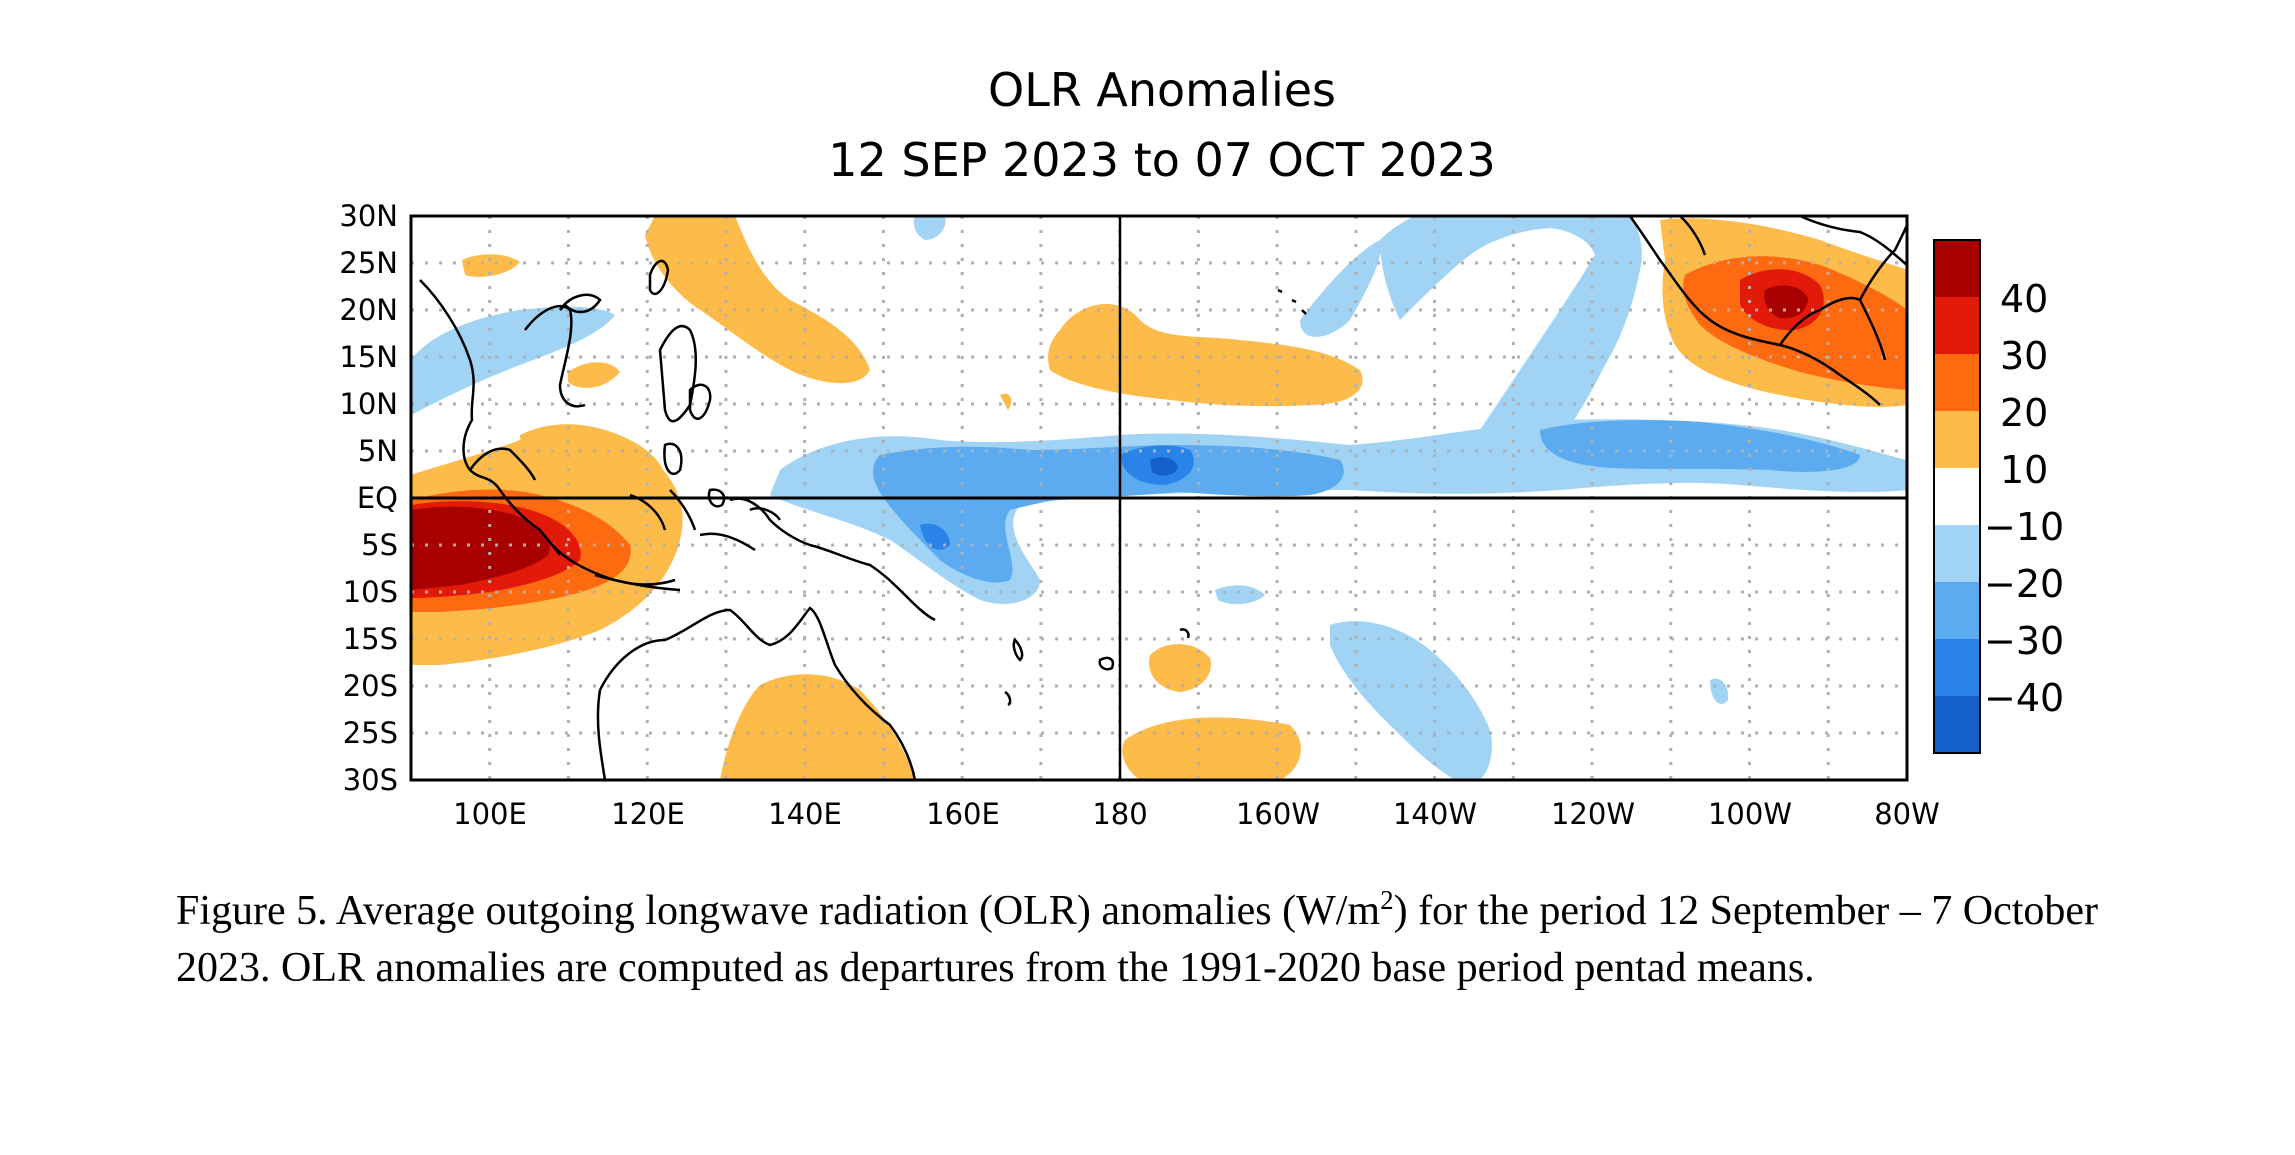 The image size is (2295, 1155). I want to click on lat-label: 20S, so click(370, 686).